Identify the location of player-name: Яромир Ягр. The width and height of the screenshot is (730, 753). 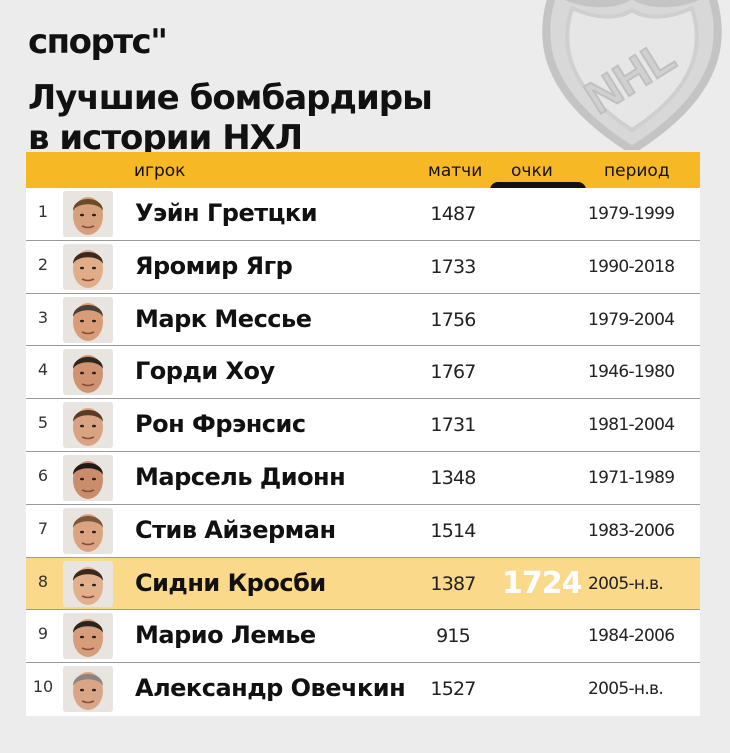
(214, 265).